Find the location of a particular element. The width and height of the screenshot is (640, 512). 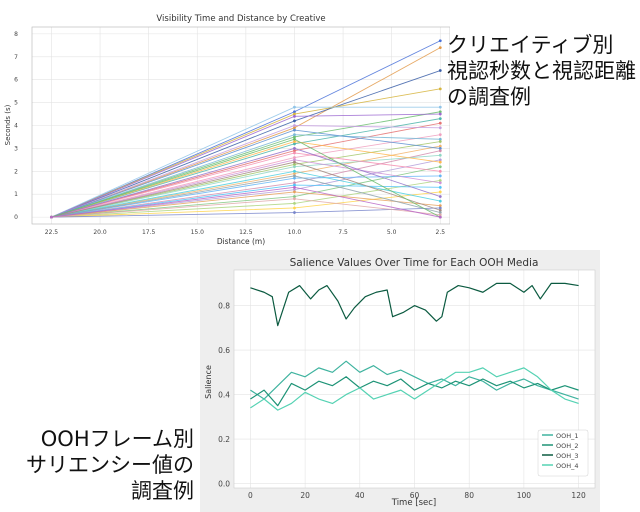

x-tick-label: 20.0 is located at coordinates (100, 232).